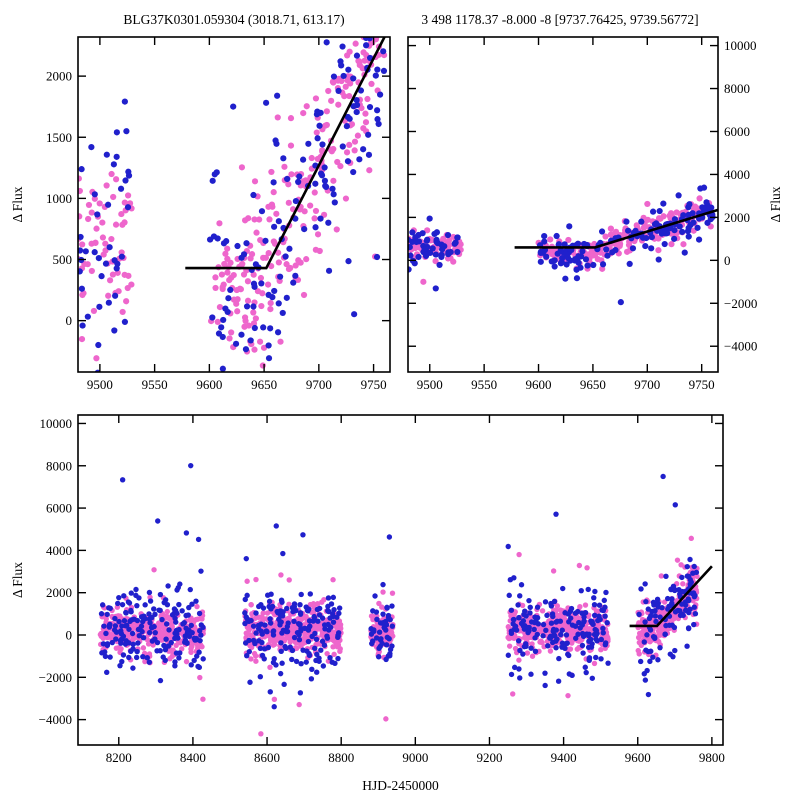  Describe the element at coordinates (564, 757) in the screenshot. I see `x-tick-label: 9400` at that location.